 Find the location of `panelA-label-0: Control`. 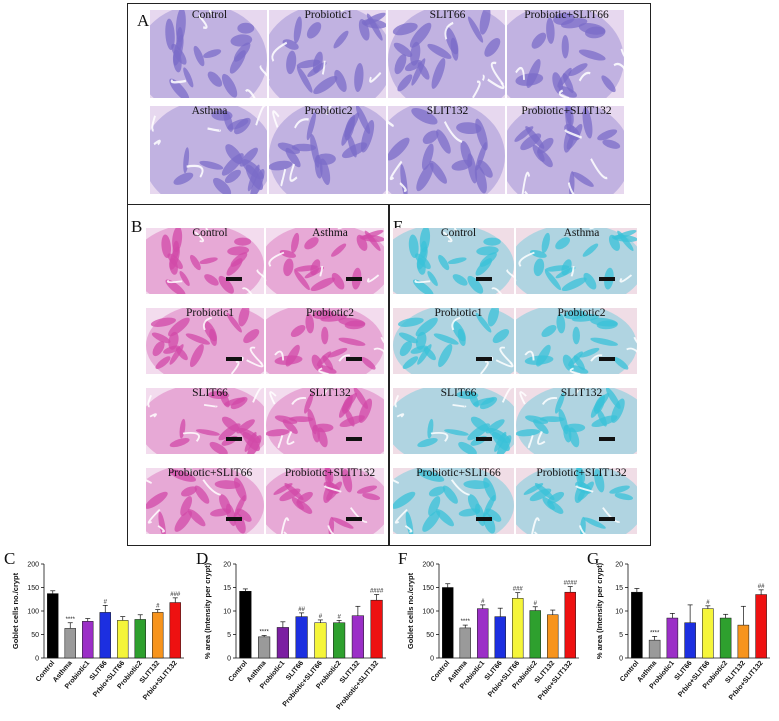

panelA-label-0: Control is located at coordinates (209, 15).